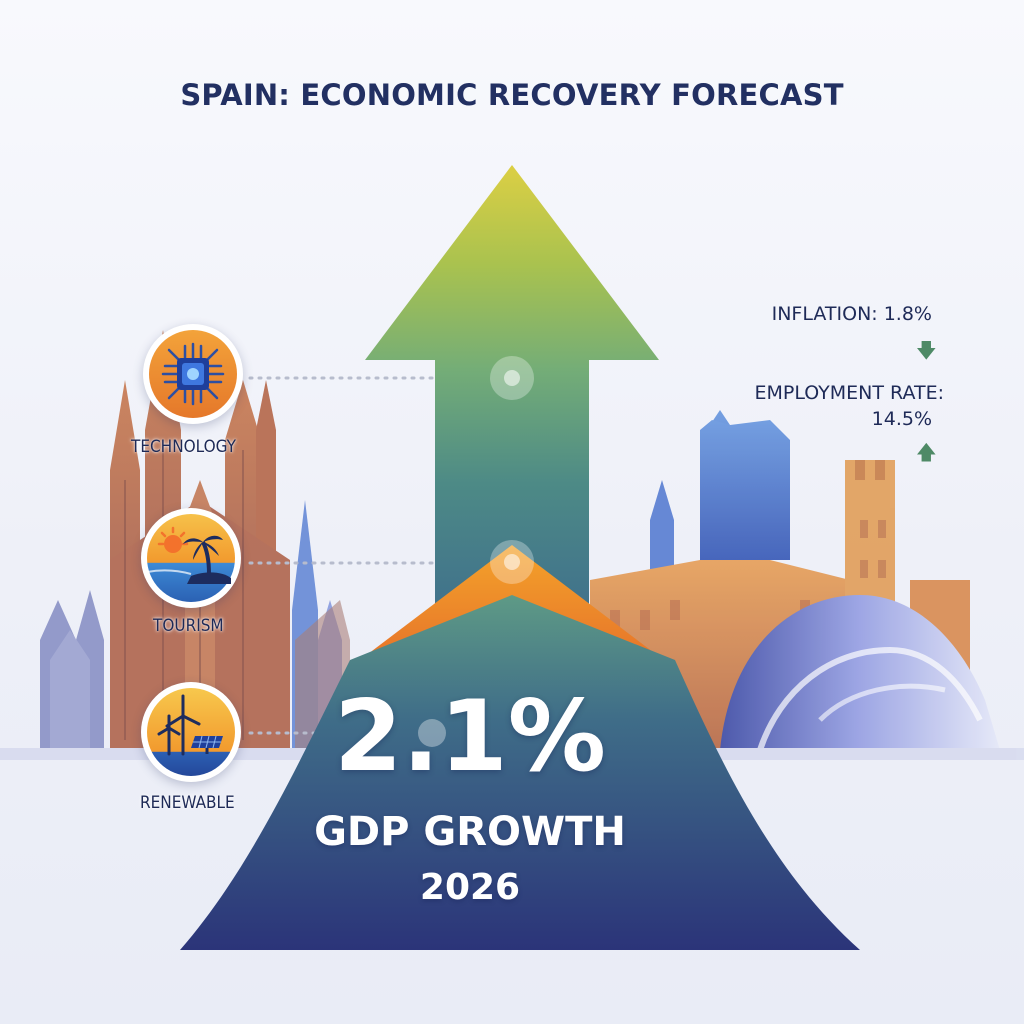 Image resolution: width=1024 pixels, height=1024 pixels. I want to click on page-title: SPAIN: ECONOMIC RECOVERY FORECAST, so click(512, 95).